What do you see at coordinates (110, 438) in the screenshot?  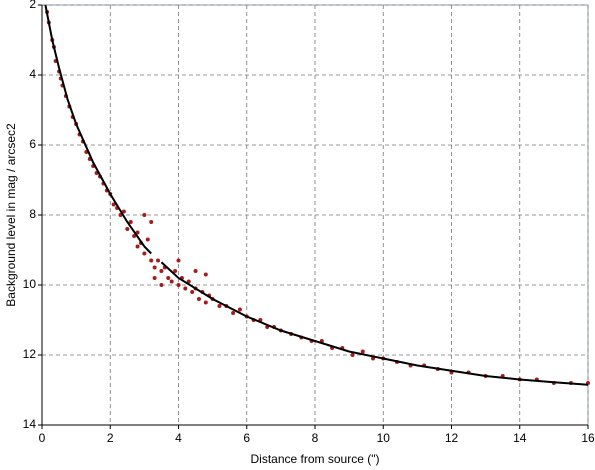 I see `x-tick-label: 2` at bounding box center [110, 438].